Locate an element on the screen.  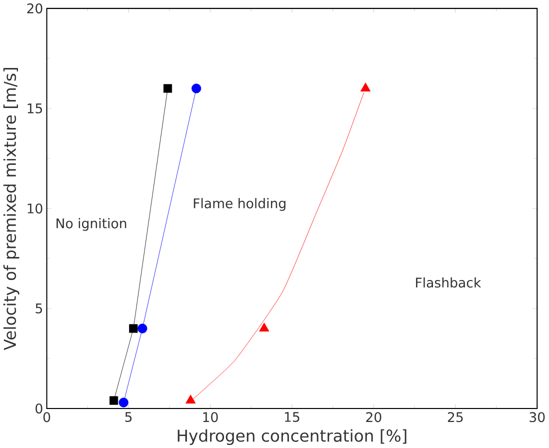
y-tick-label: 10 is located at coordinates (35, 208).